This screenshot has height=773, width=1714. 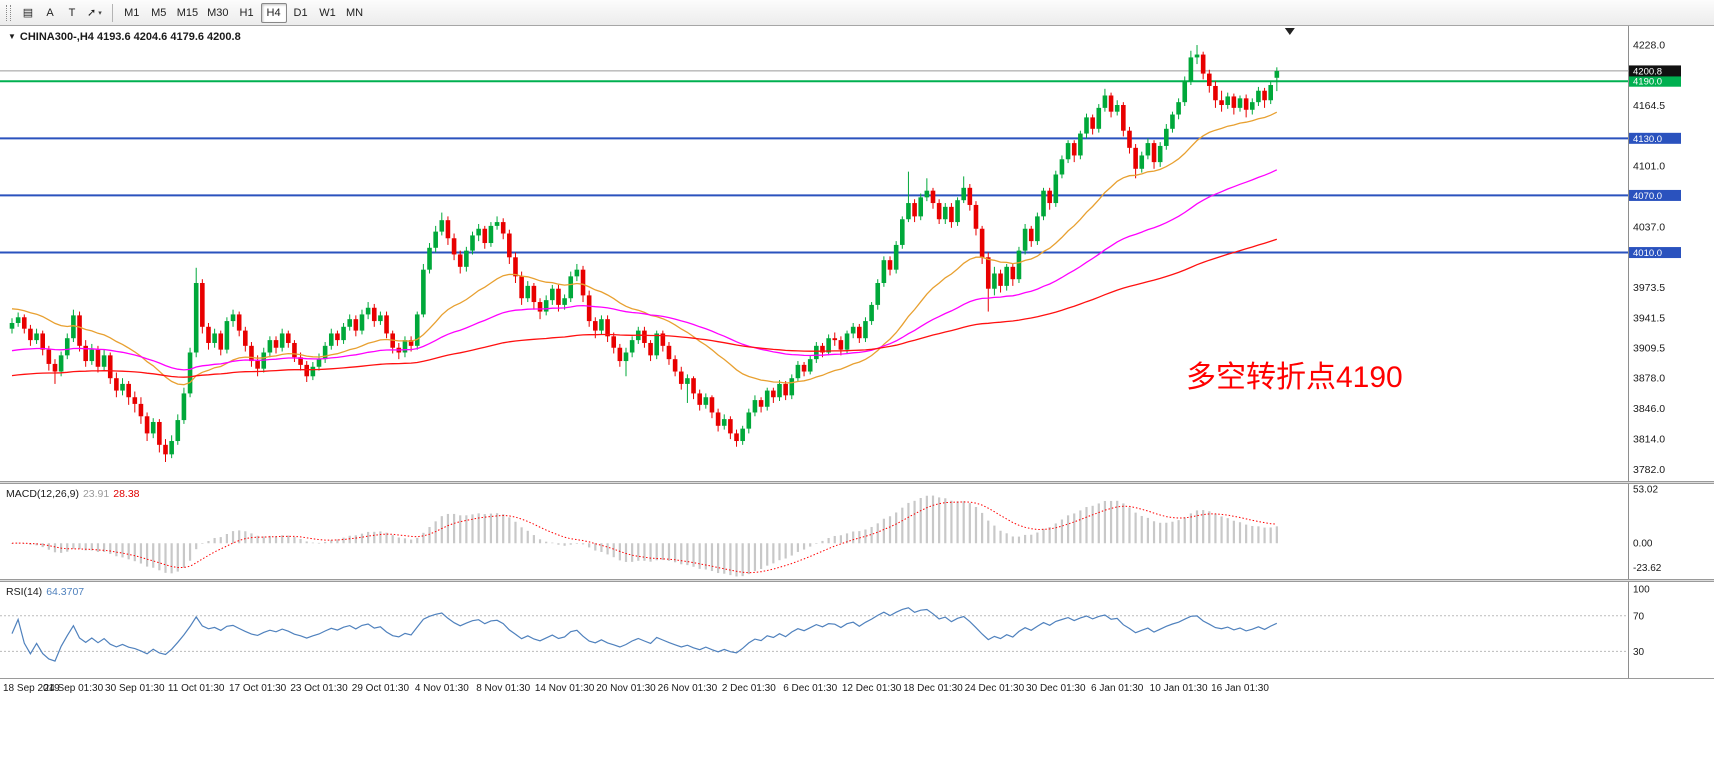 What do you see at coordinates (626, 688) in the screenshot?
I see `time-axis-label: 20 Nov 01:30` at bounding box center [626, 688].